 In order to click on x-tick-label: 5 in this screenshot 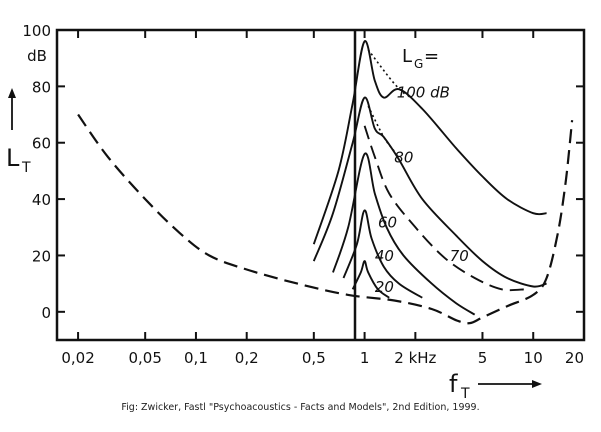, I will do `click(483, 358)`.